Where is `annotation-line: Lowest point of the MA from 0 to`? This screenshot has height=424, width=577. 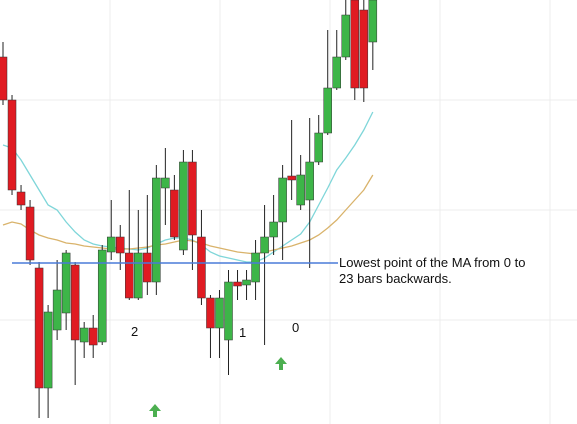
annotation-line: Lowest point of the MA from 0 to is located at coordinates (432, 262).